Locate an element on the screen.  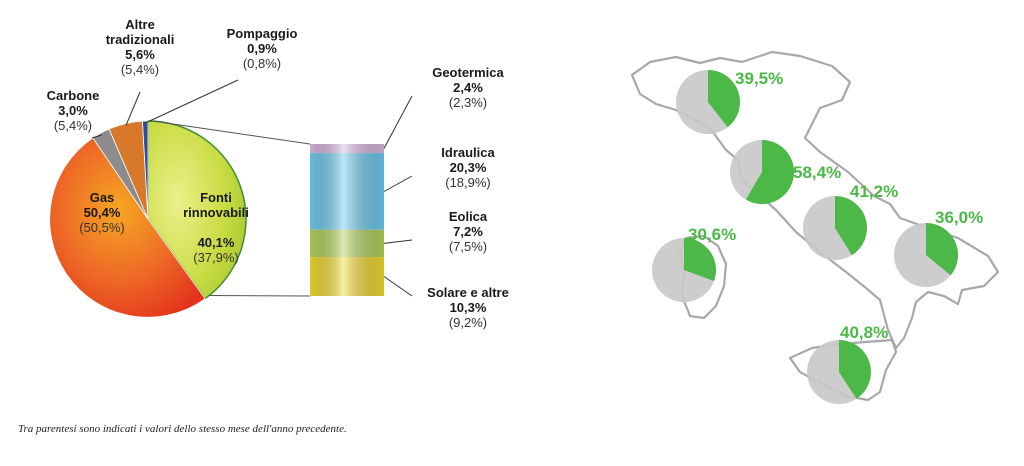
label-value: 50,4% is located at coordinates (102, 212).